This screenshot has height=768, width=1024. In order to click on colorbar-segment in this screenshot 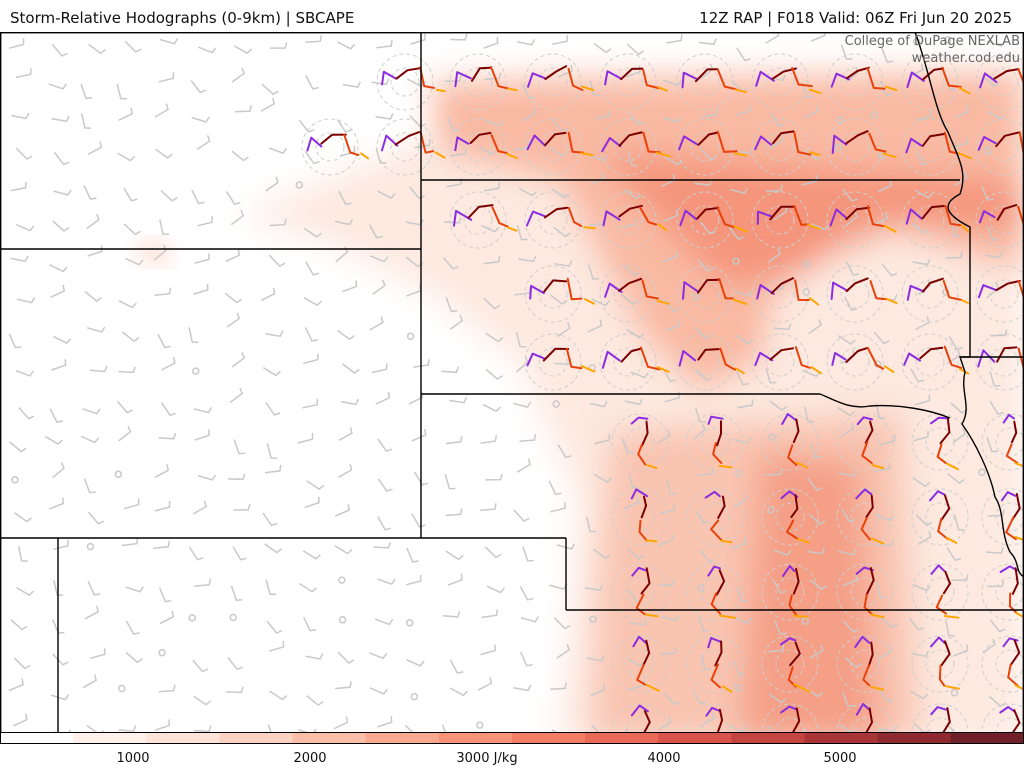, I will do `click(110, 738)`.